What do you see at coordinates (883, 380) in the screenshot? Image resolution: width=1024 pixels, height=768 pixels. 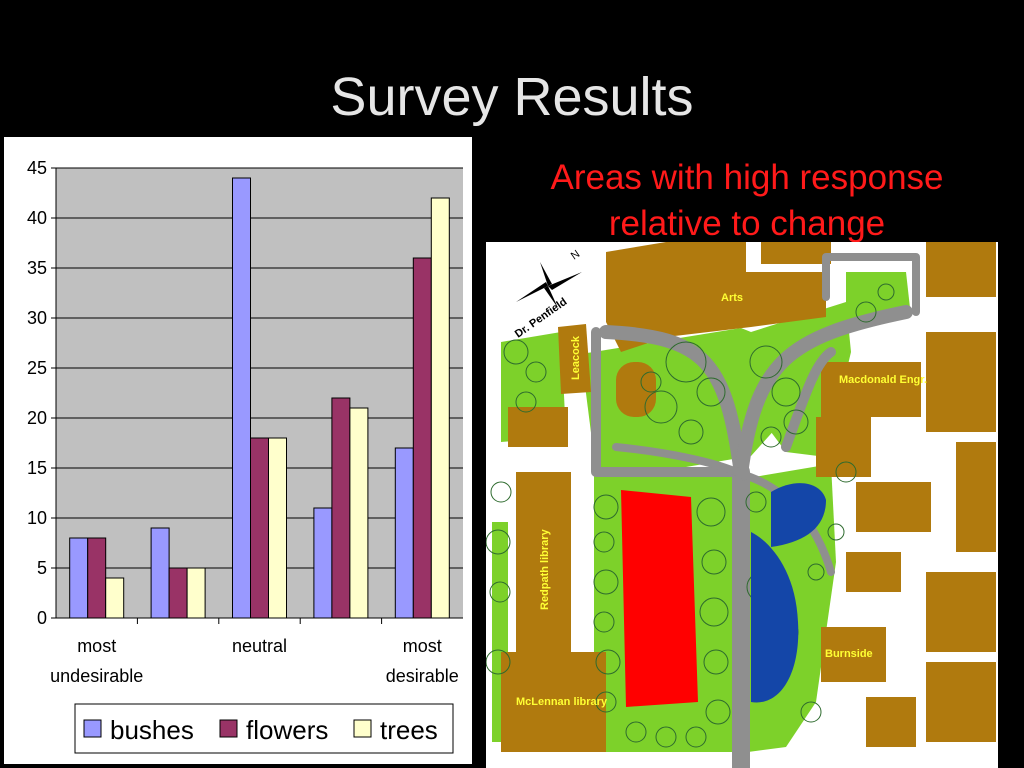 I see `map-label-macdonald: Macdonald Engr.` at bounding box center [883, 380].